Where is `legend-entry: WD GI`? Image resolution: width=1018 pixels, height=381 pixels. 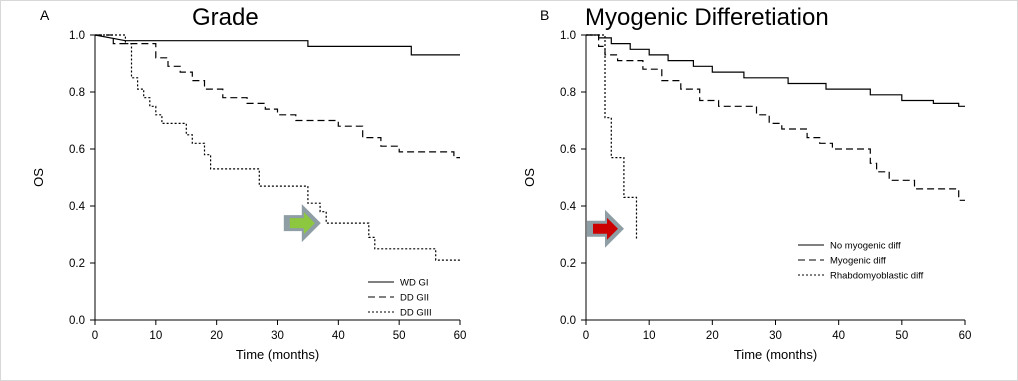
legend-entry: WD GI is located at coordinates (414, 283).